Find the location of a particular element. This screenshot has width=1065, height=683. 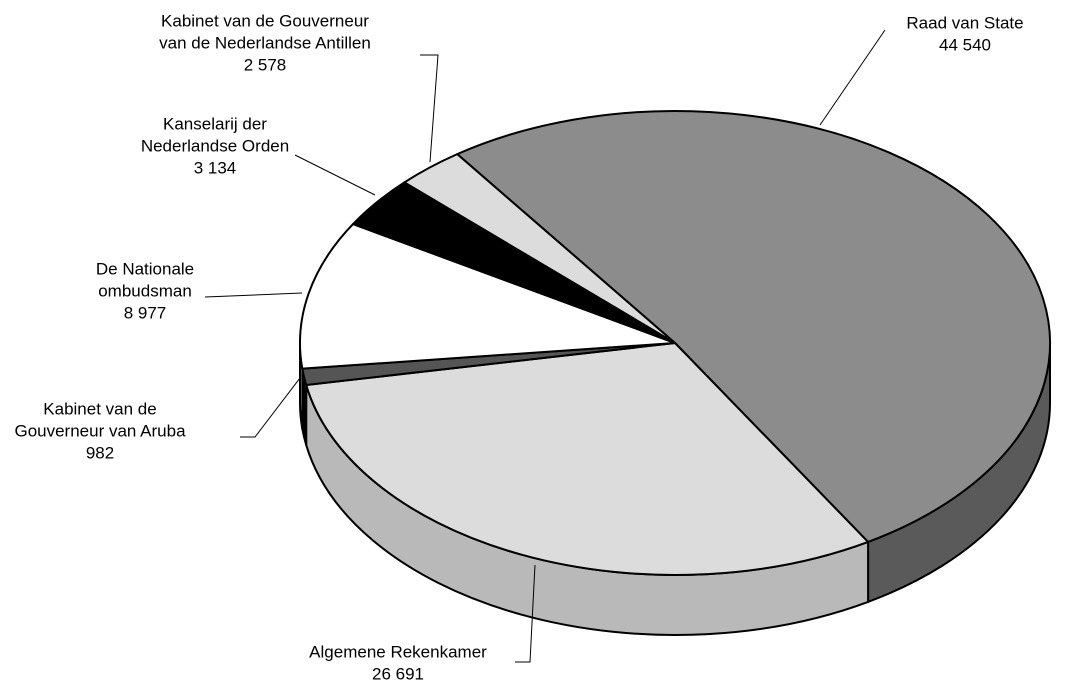

value-label: 44 540 is located at coordinates (965, 44).